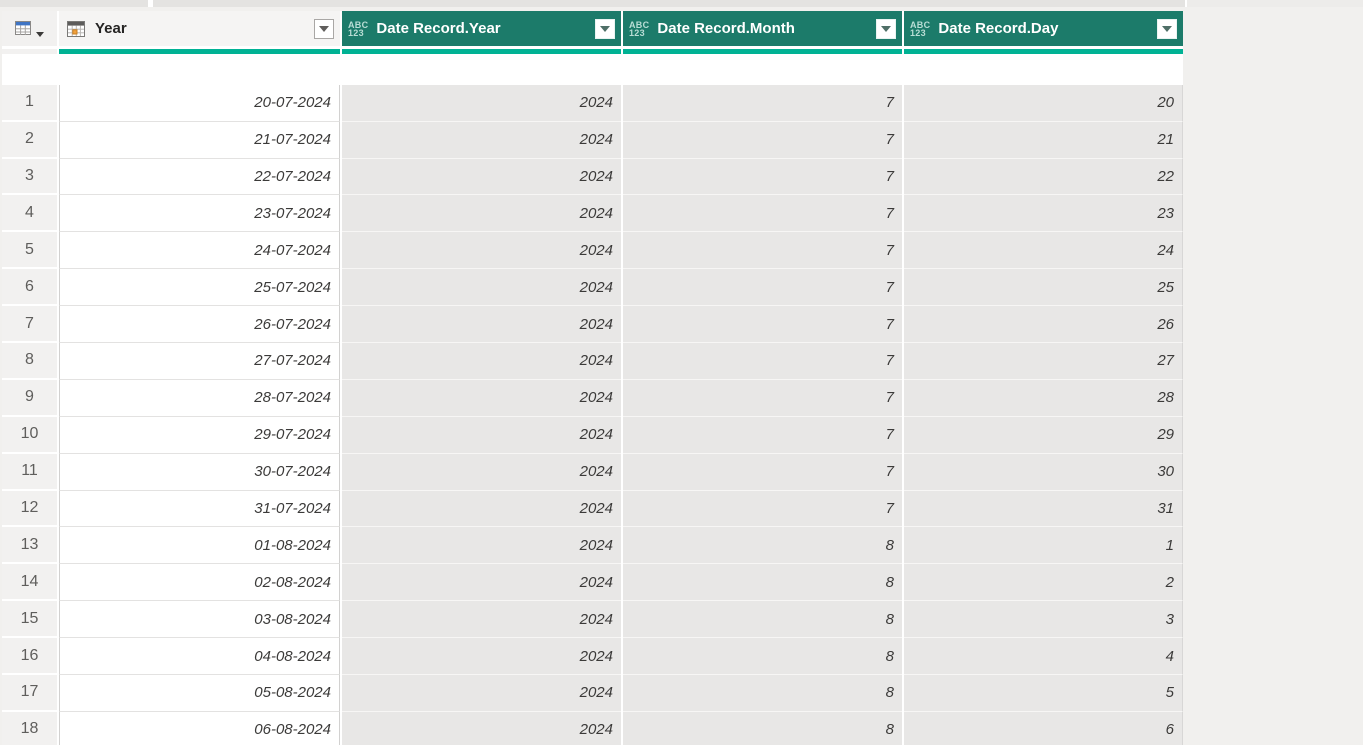  I want to click on cell-year: 28-07-2024, so click(199, 398).